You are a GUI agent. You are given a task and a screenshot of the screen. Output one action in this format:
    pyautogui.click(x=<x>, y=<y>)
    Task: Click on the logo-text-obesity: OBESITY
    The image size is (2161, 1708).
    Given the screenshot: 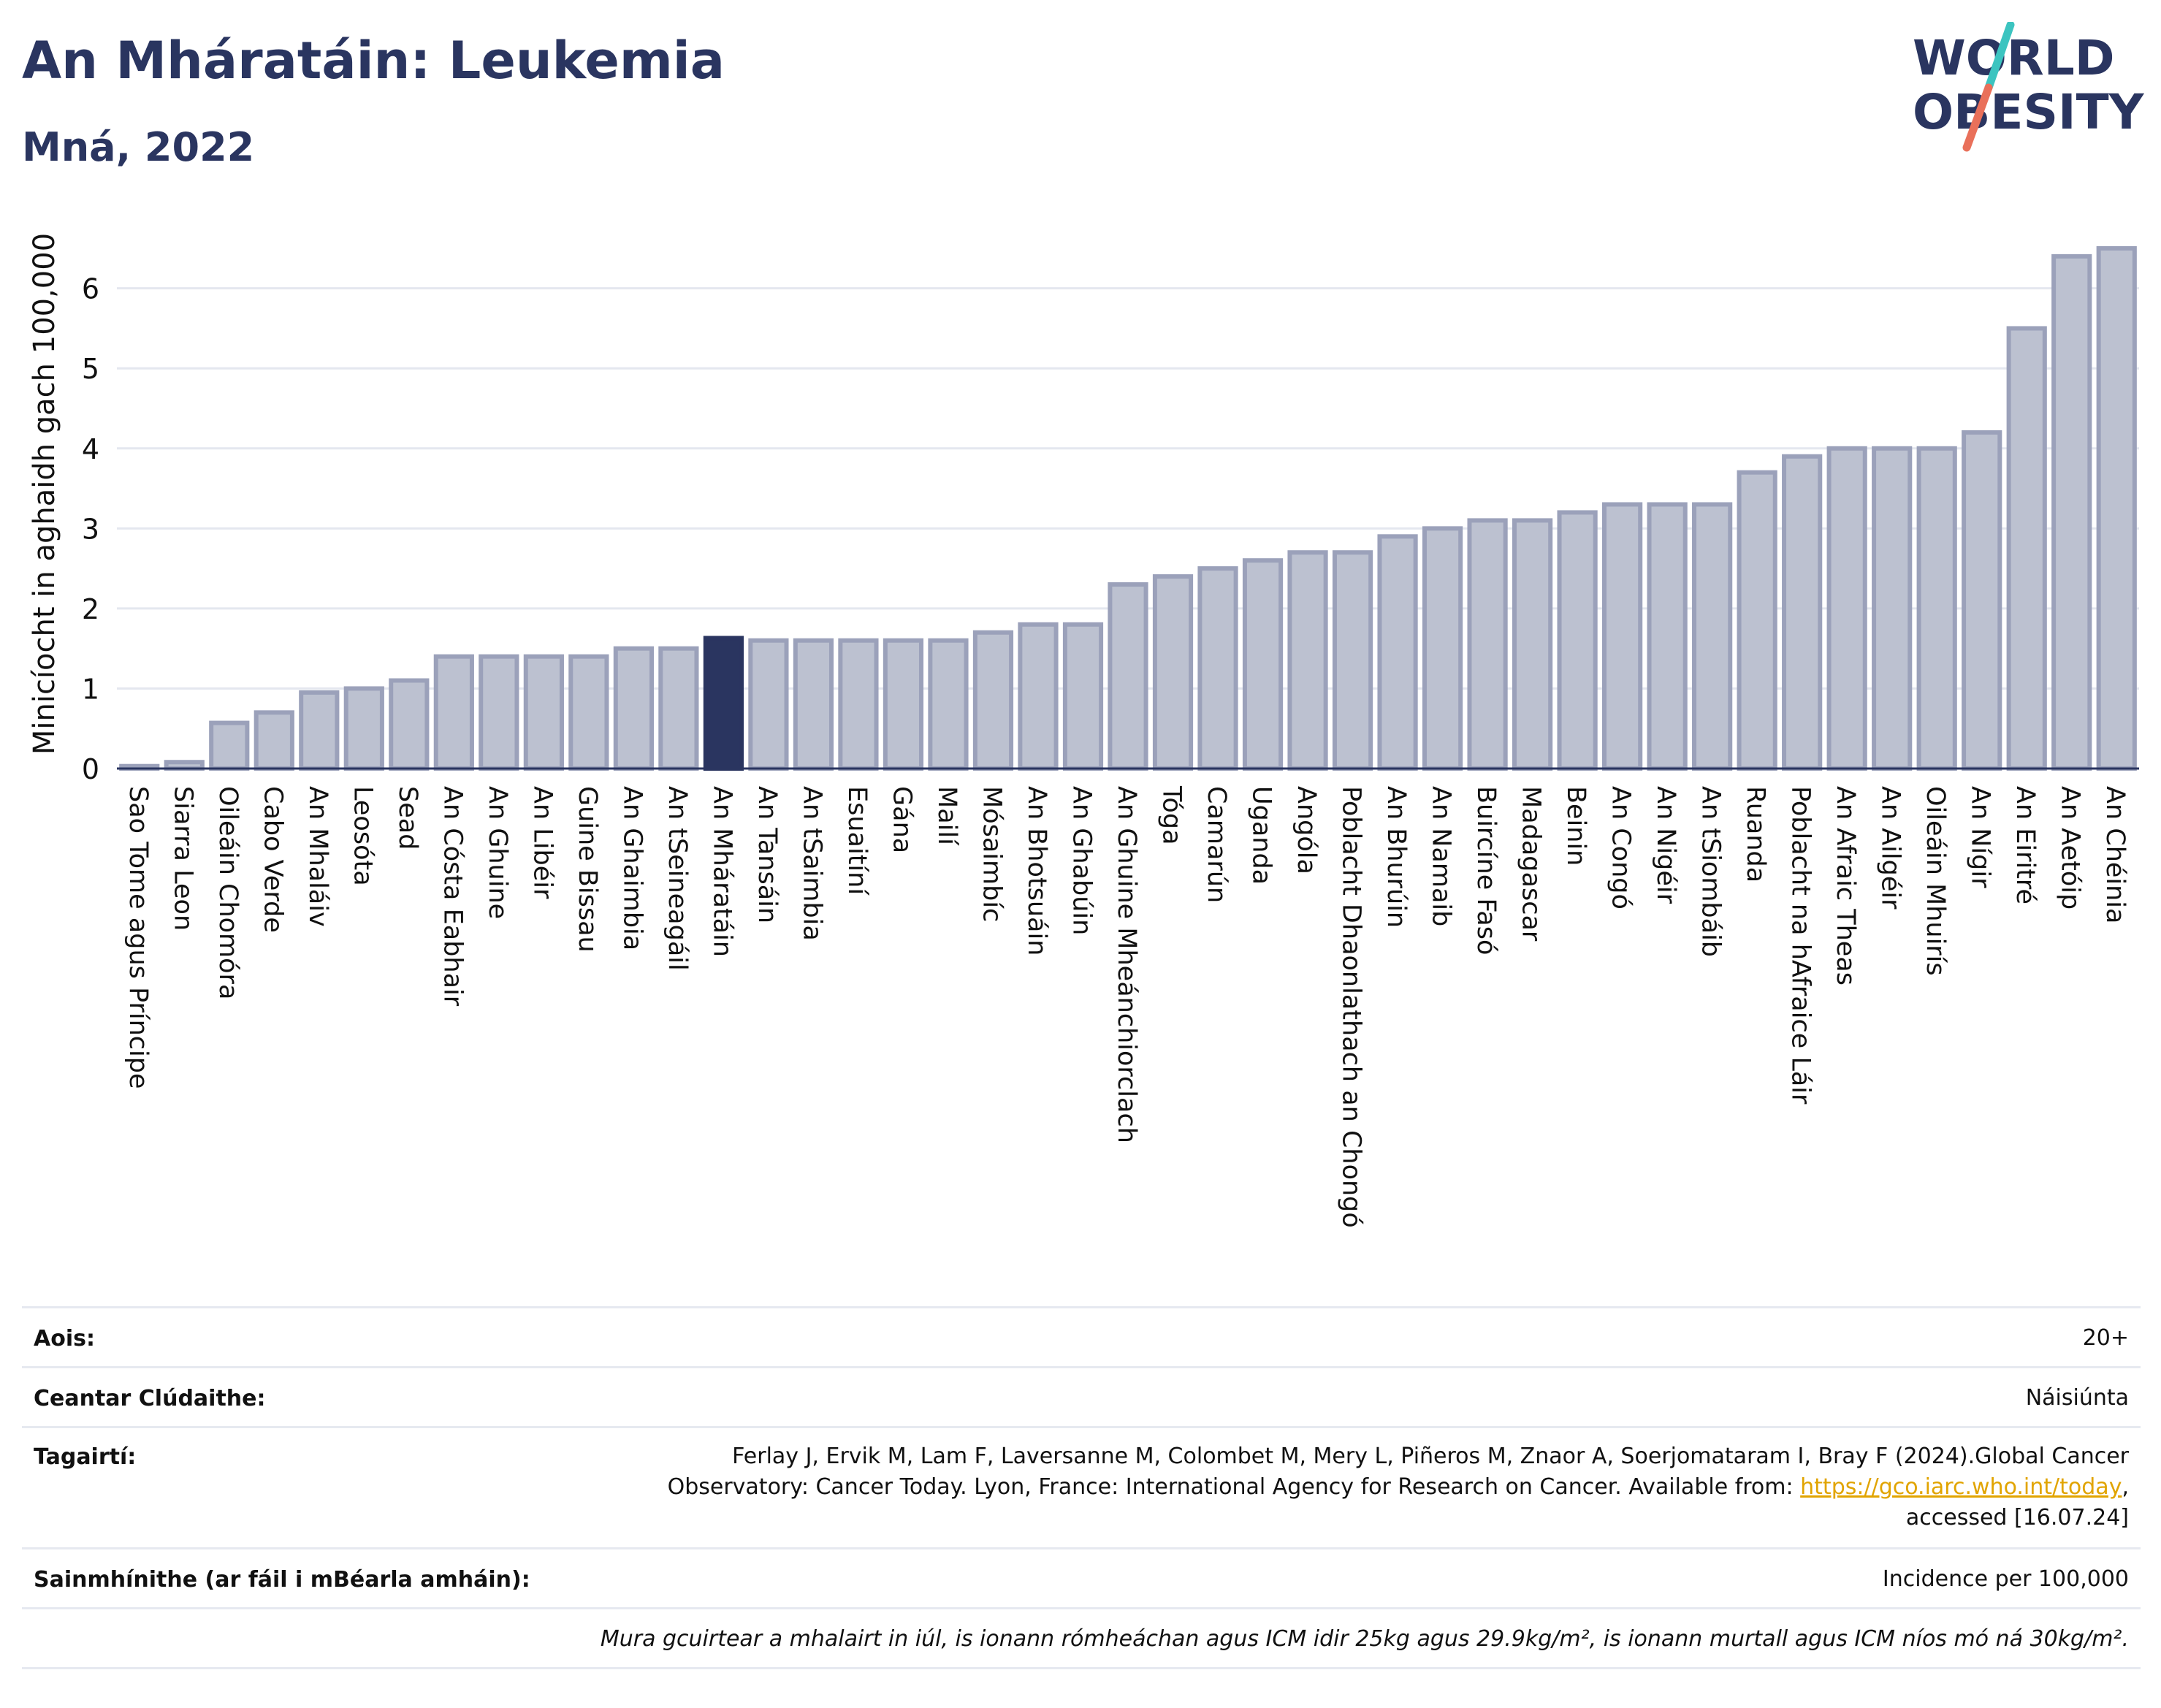 What is the action you would take?
    pyautogui.click(x=2029, y=112)
    